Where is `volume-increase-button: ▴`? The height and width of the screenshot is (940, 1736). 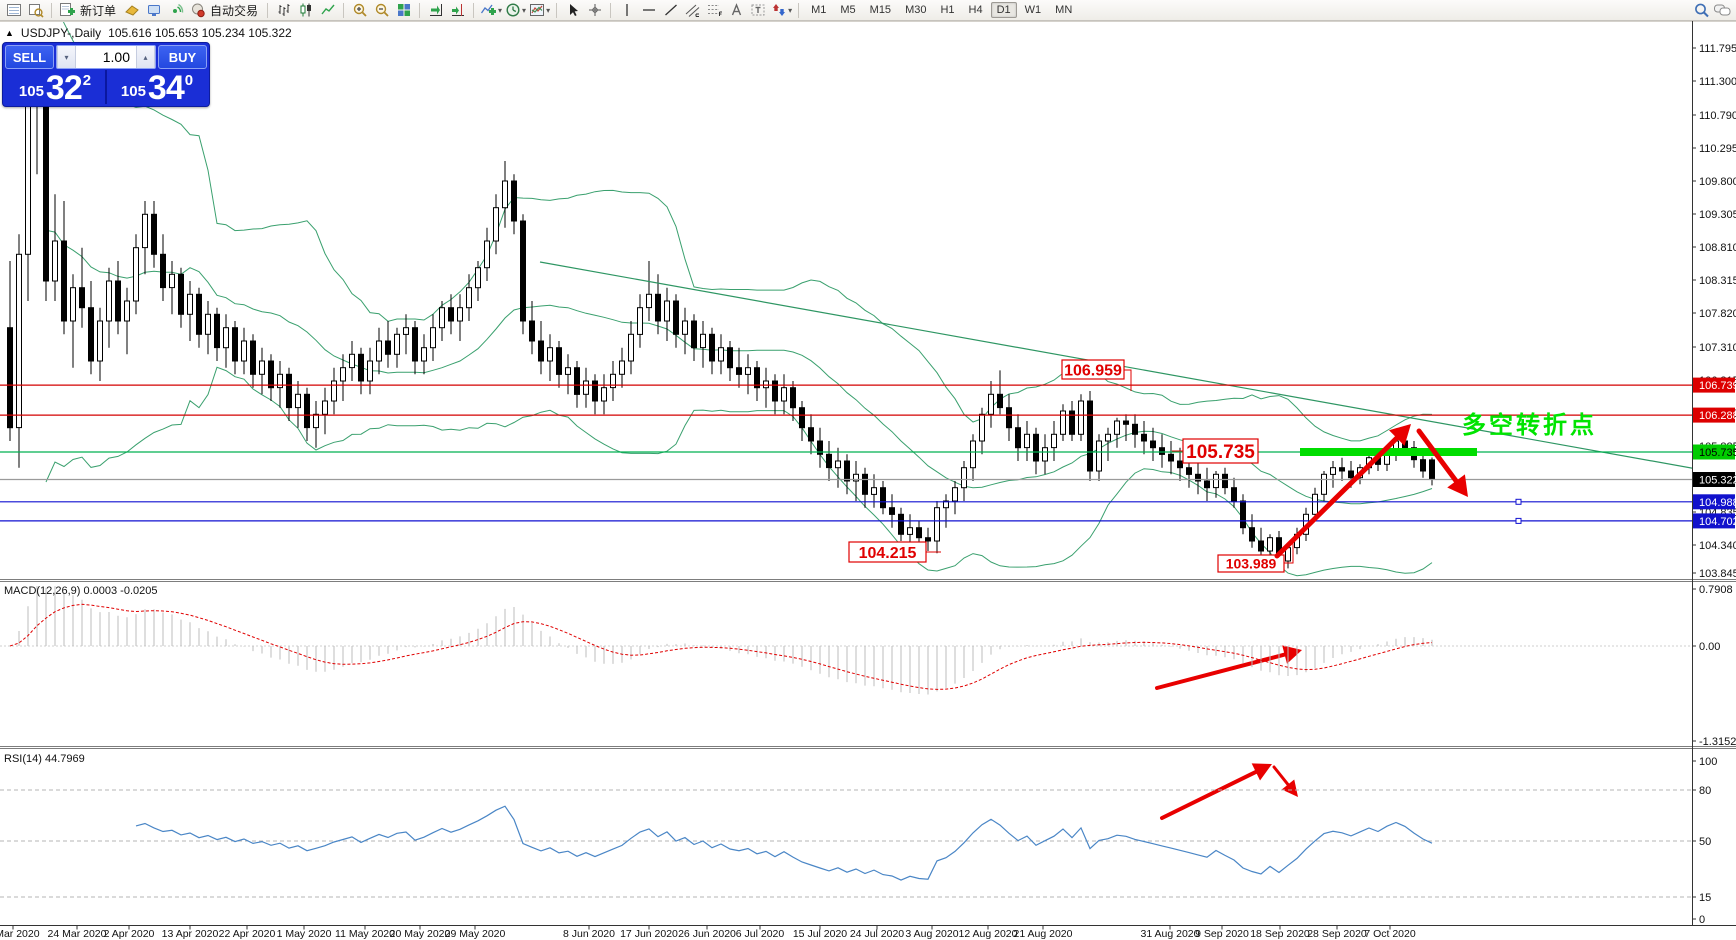 volume-increase-button: ▴ is located at coordinates (145, 57).